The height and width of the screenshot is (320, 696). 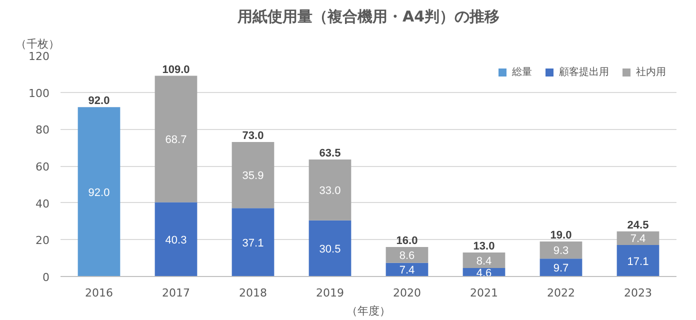 What do you see at coordinates (43, 241) in the screenshot?
I see `y-tick-label: 20` at bounding box center [43, 241].